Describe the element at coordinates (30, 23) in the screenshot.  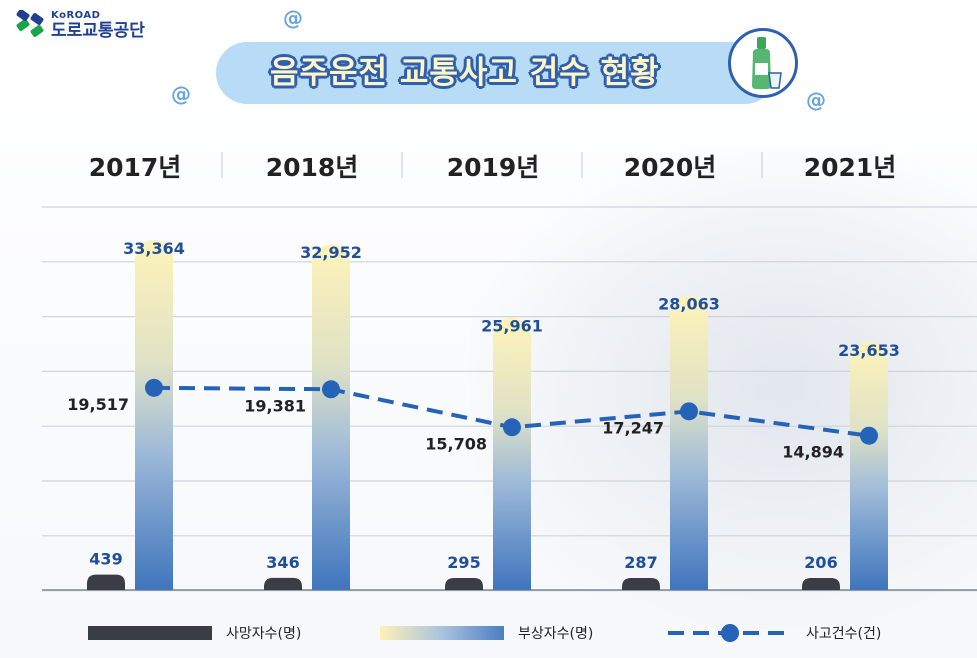
I see `koroad-clover-icon` at that location.